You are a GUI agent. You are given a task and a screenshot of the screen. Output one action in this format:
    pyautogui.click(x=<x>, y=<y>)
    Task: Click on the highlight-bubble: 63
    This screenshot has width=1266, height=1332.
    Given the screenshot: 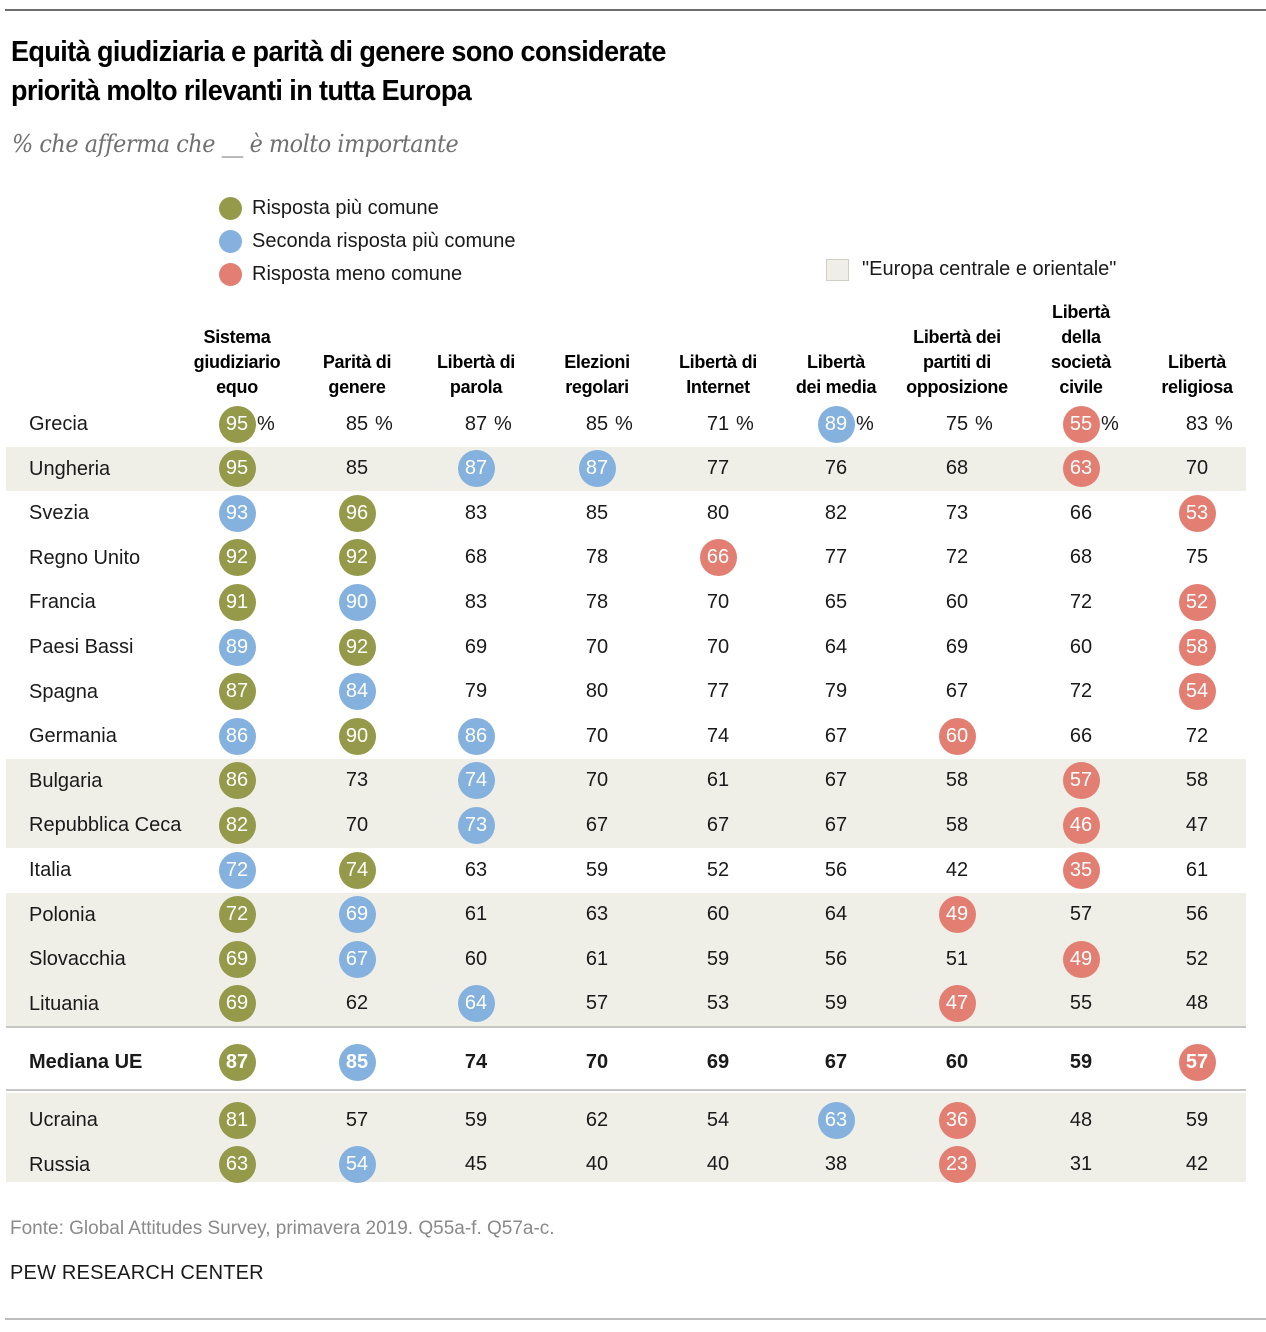 What is the action you would take?
    pyautogui.click(x=836, y=1120)
    